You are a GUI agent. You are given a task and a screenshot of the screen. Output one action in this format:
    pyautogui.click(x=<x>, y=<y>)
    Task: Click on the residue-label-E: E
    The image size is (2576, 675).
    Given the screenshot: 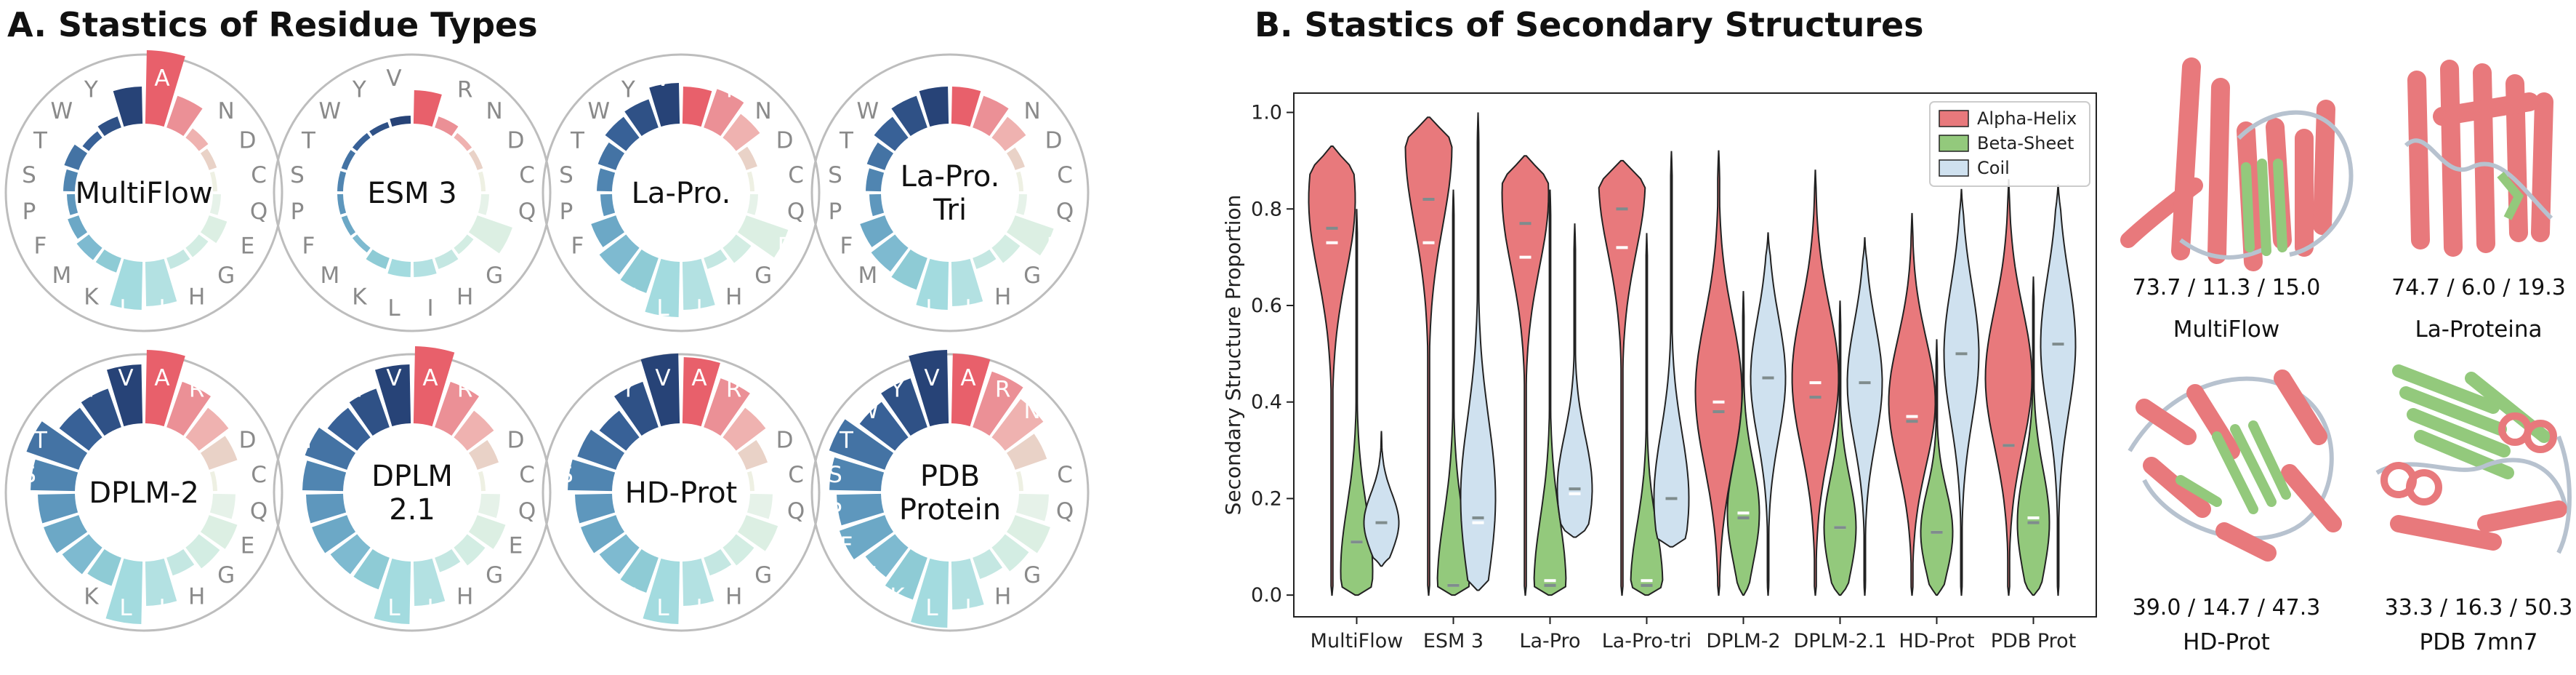 What is the action you would take?
    pyautogui.click(x=1054, y=246)
    